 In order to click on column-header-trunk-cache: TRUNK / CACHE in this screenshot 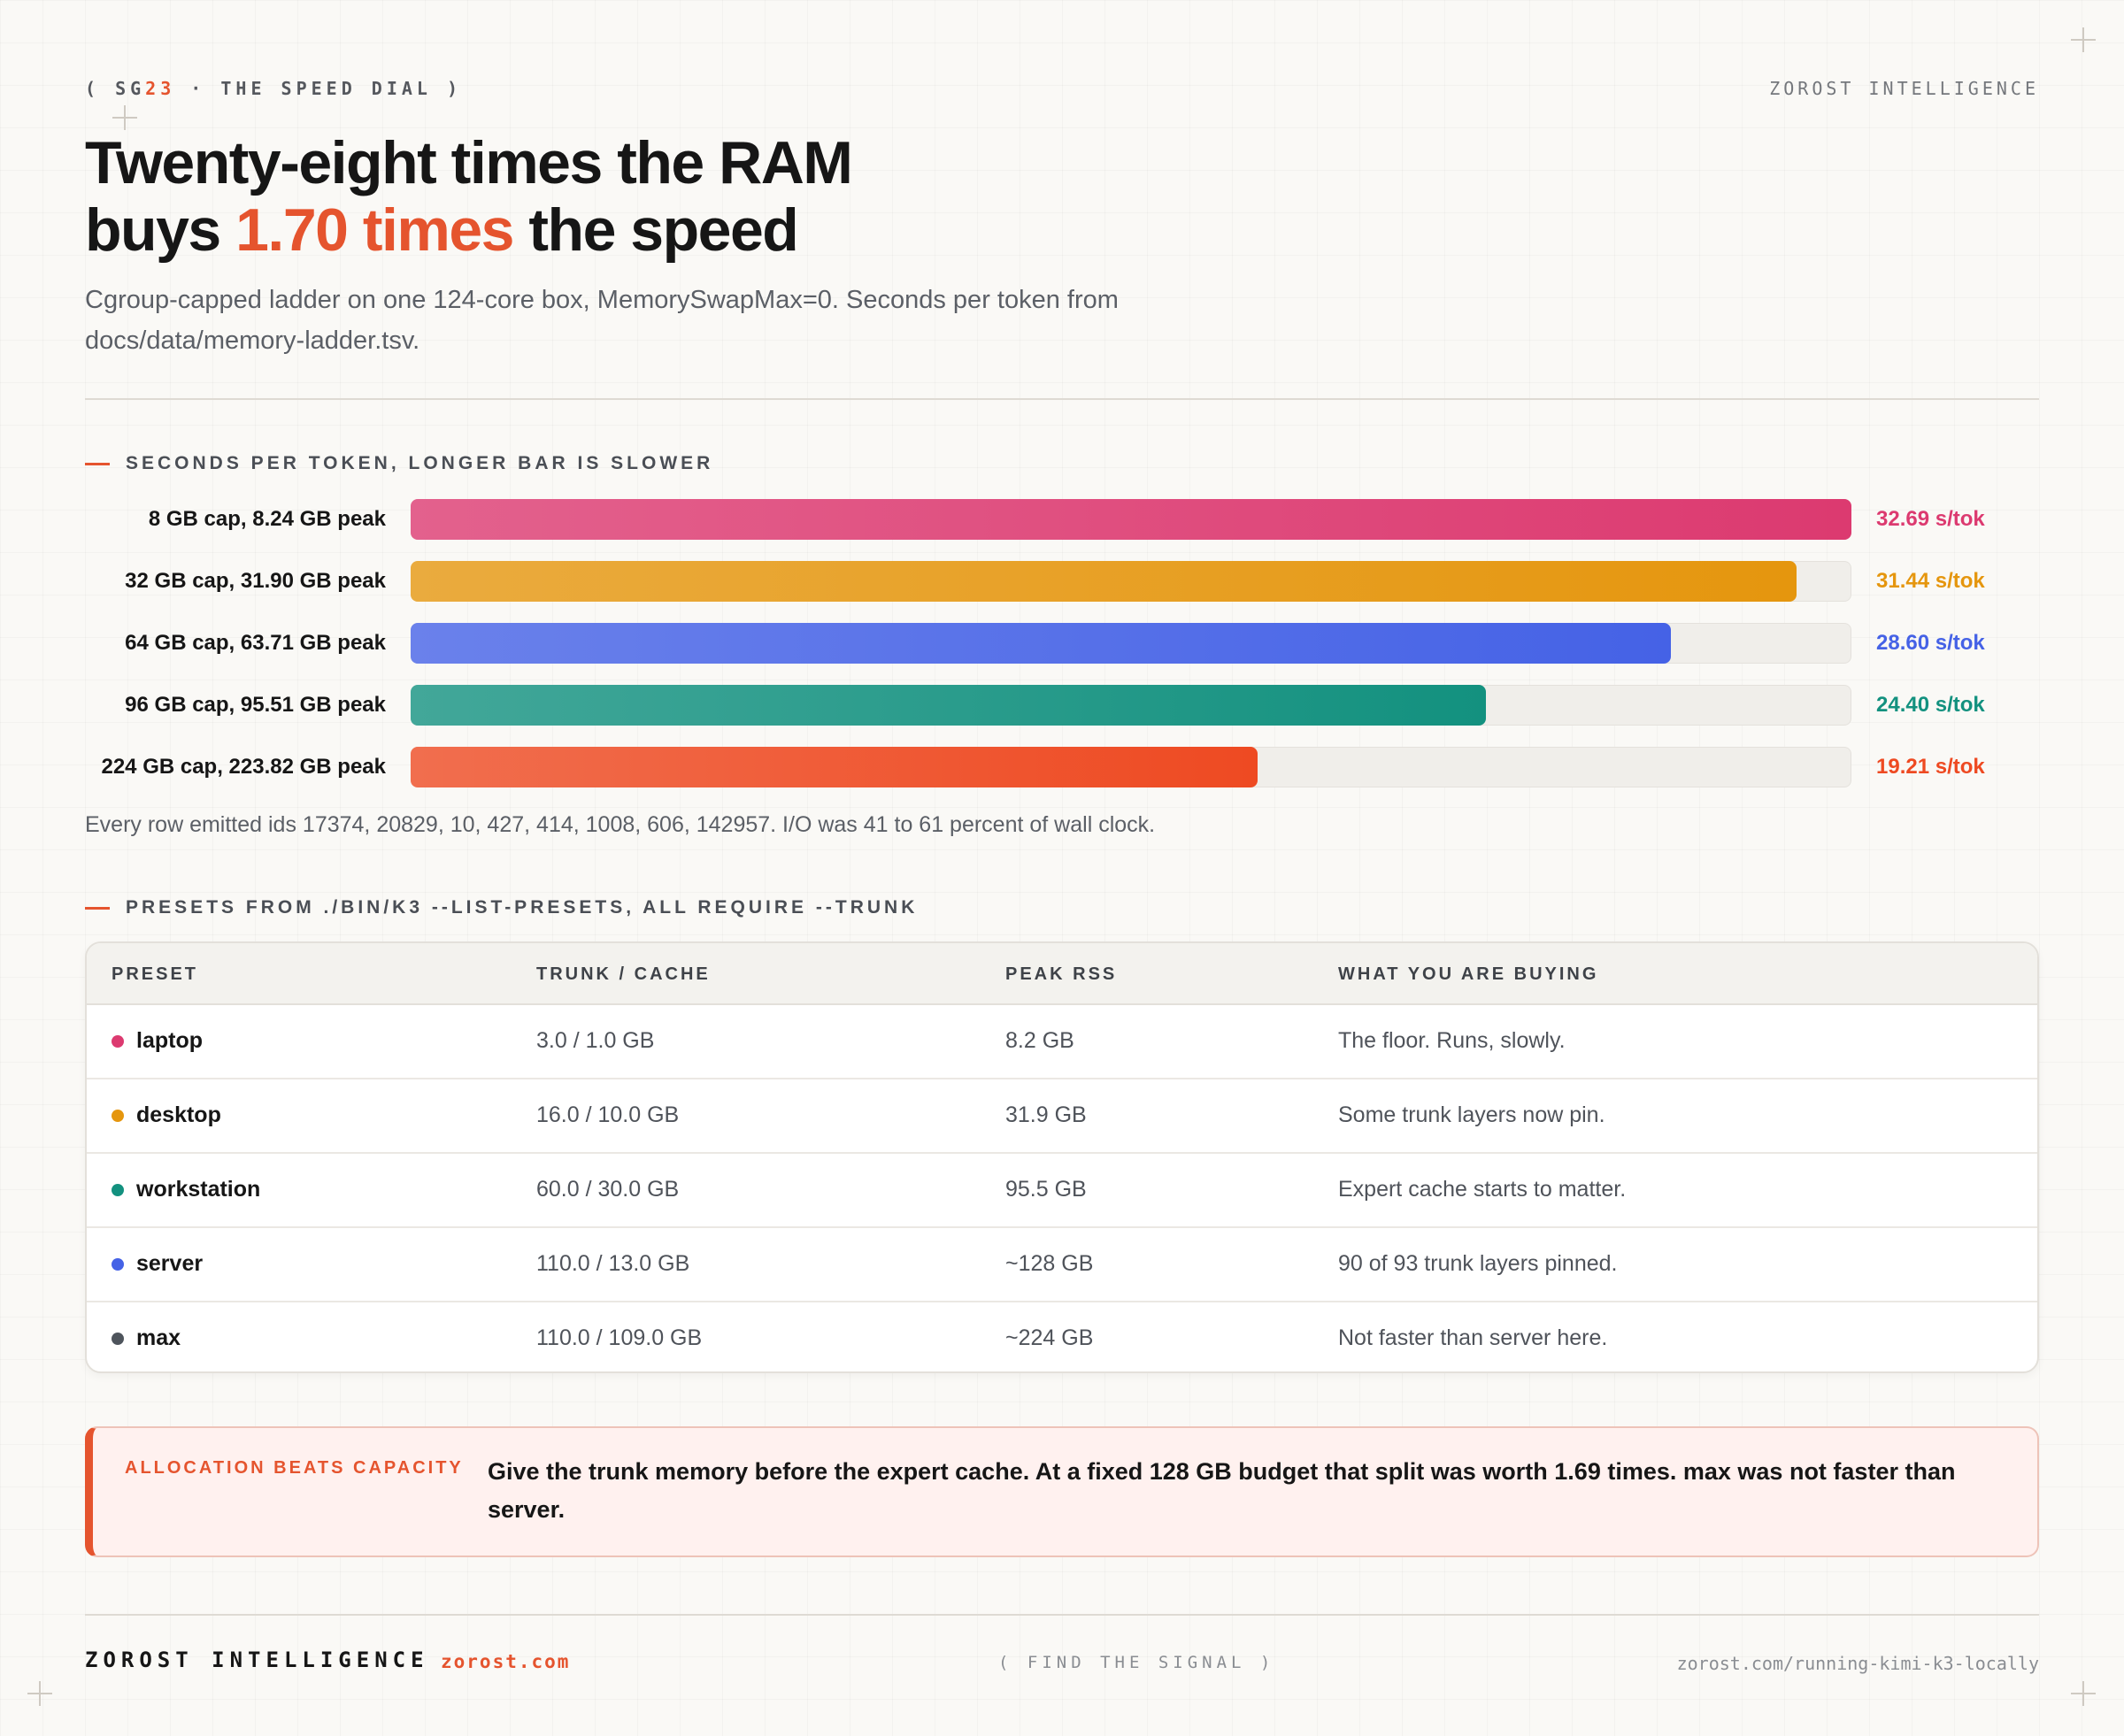, I will do `click(623, 974)`.